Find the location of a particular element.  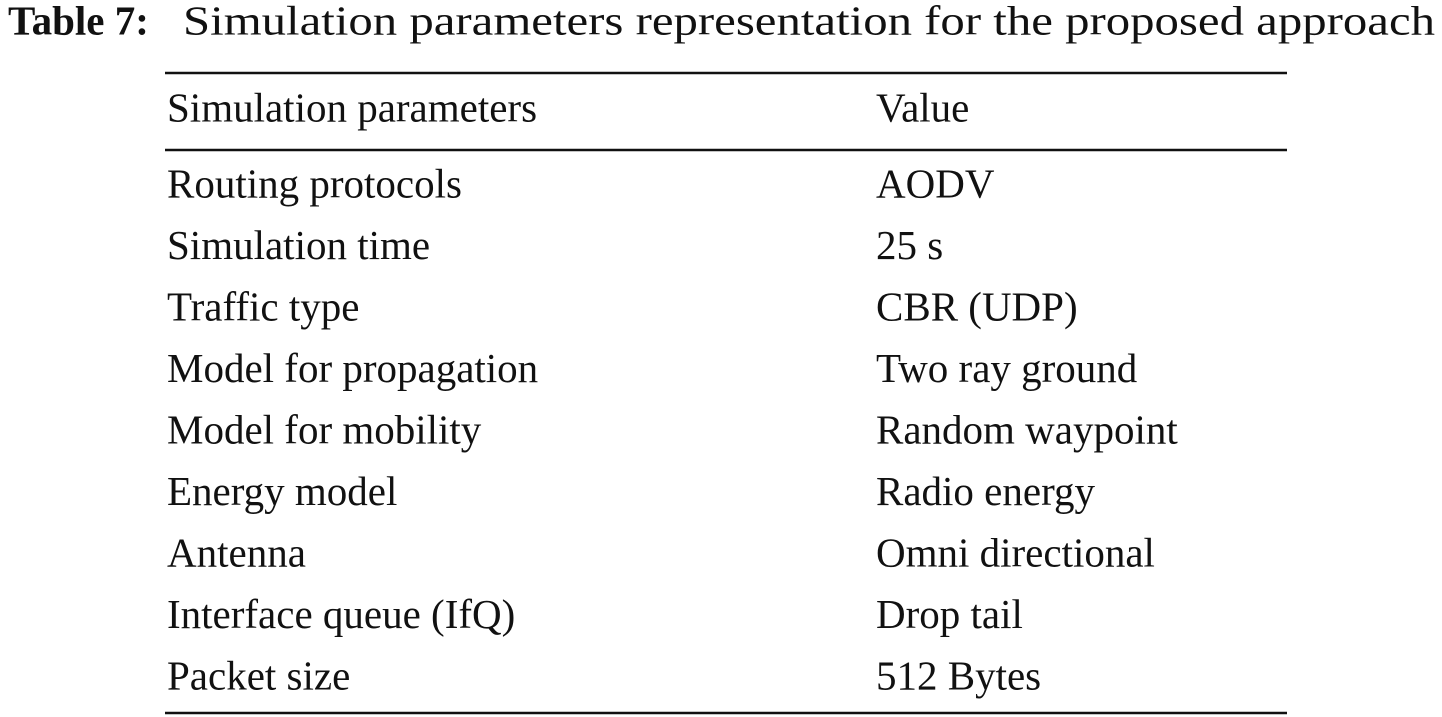

value-cell: Two ray ground is located at coordinates (1006, 368).